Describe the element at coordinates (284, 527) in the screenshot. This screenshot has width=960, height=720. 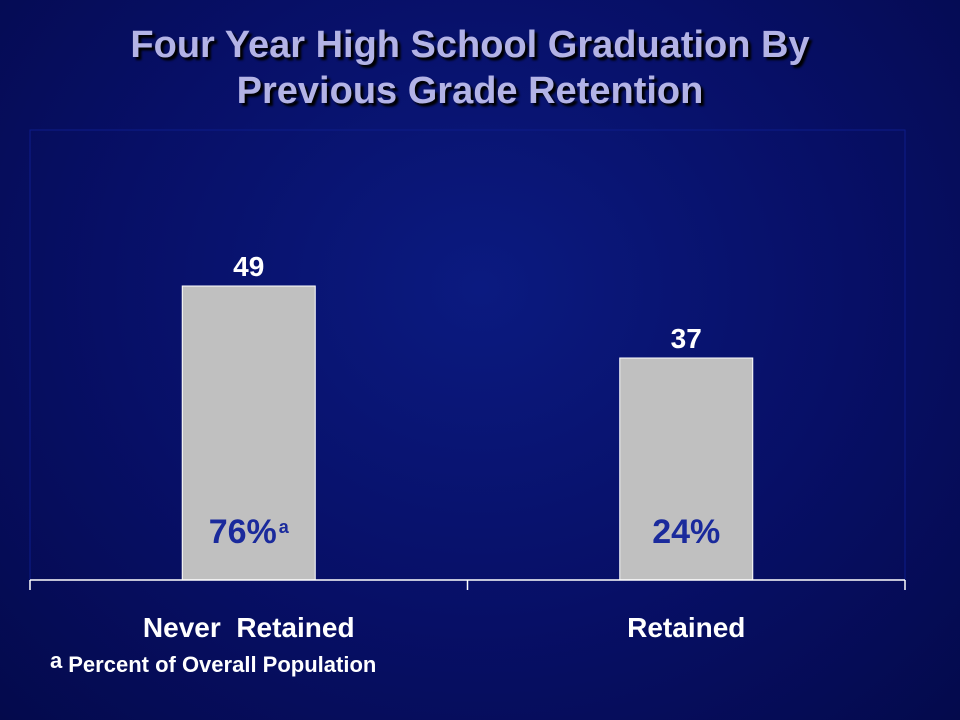
I see `share-label-superscript: a` at that location.